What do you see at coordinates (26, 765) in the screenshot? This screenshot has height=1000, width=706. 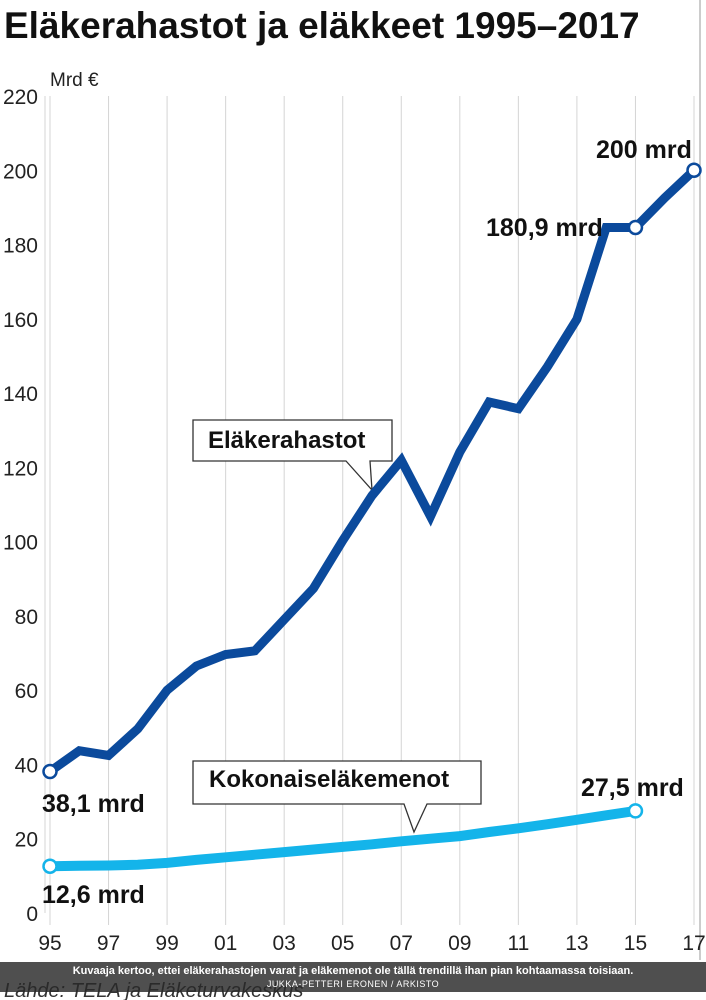 I see `y-tick-label: 40` at bounding box center [26, 765].